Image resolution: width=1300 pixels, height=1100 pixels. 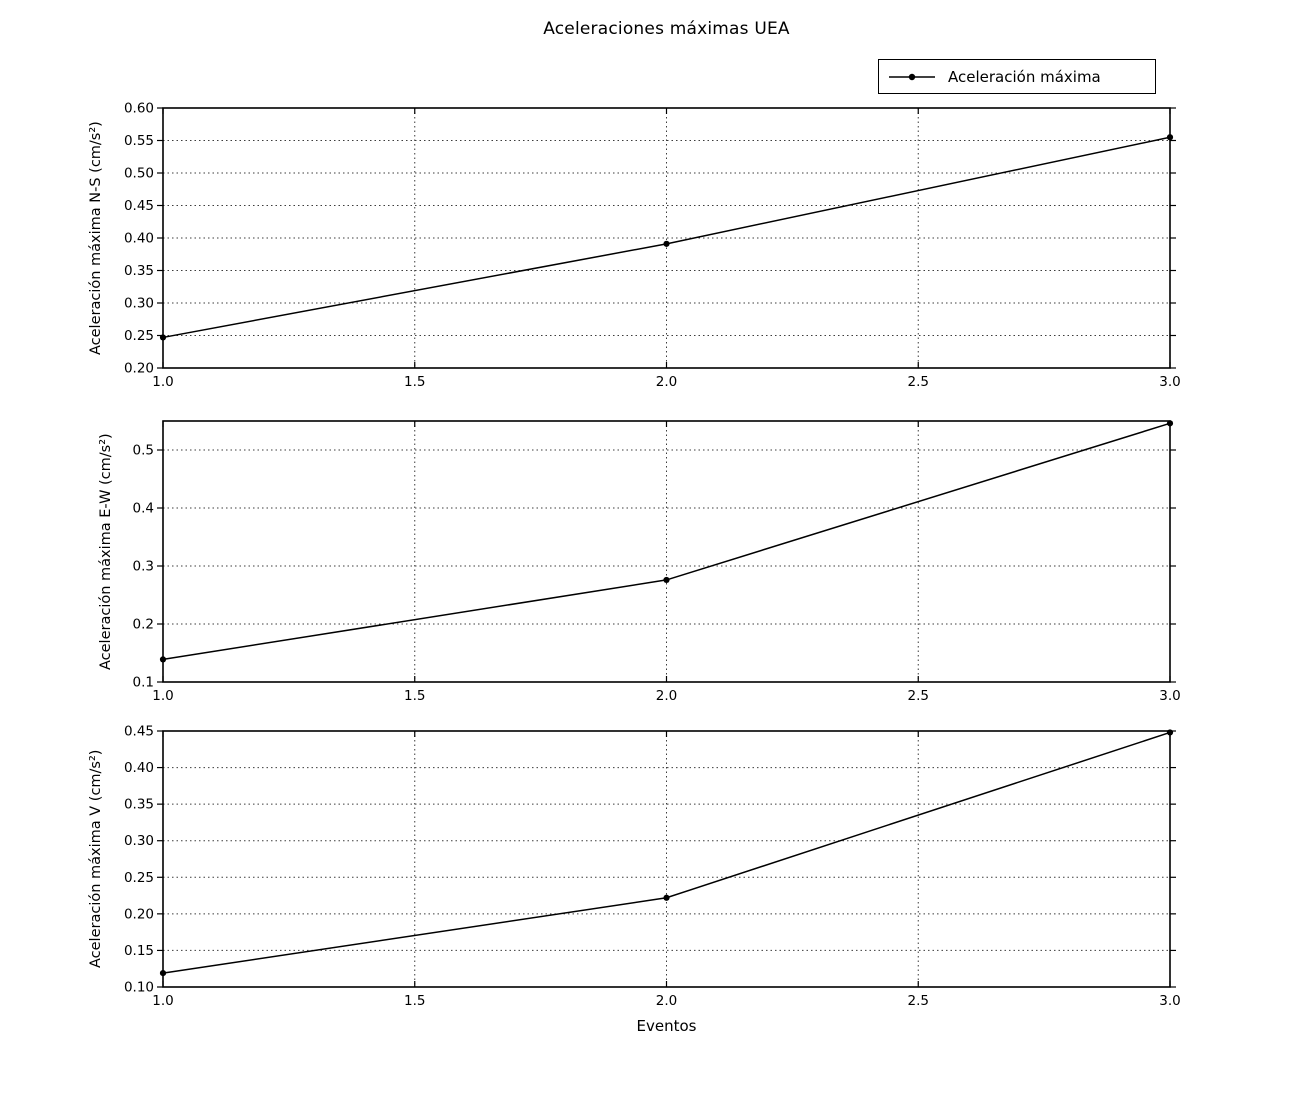 What do you see at coordinates (666, 1026) in the screenshot?
I see `x-axis-label: Eventos` at bounding box center [666, 1026].